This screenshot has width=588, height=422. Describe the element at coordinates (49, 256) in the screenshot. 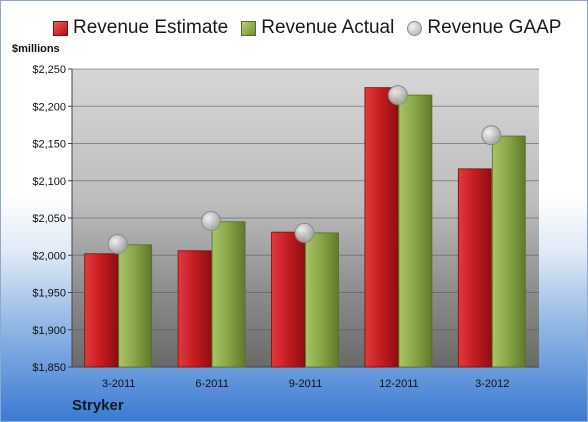

I see `y-tick-label: $2,000` at that location.